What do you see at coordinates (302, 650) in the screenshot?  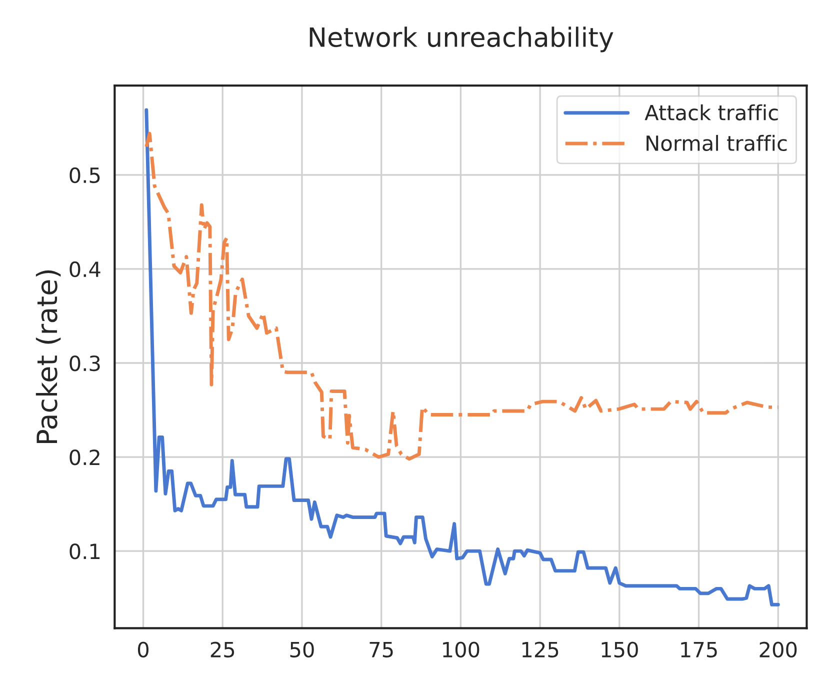 I see `x-tick-label: 50` at bounding box center [302, 650].